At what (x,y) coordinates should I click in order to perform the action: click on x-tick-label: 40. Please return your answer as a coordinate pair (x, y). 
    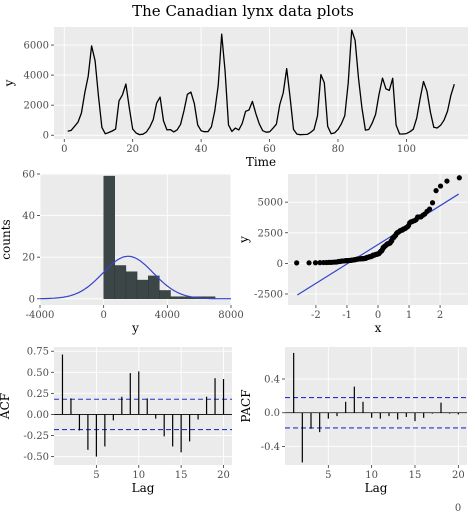
    Looking at the image, I should click on (201, 149).